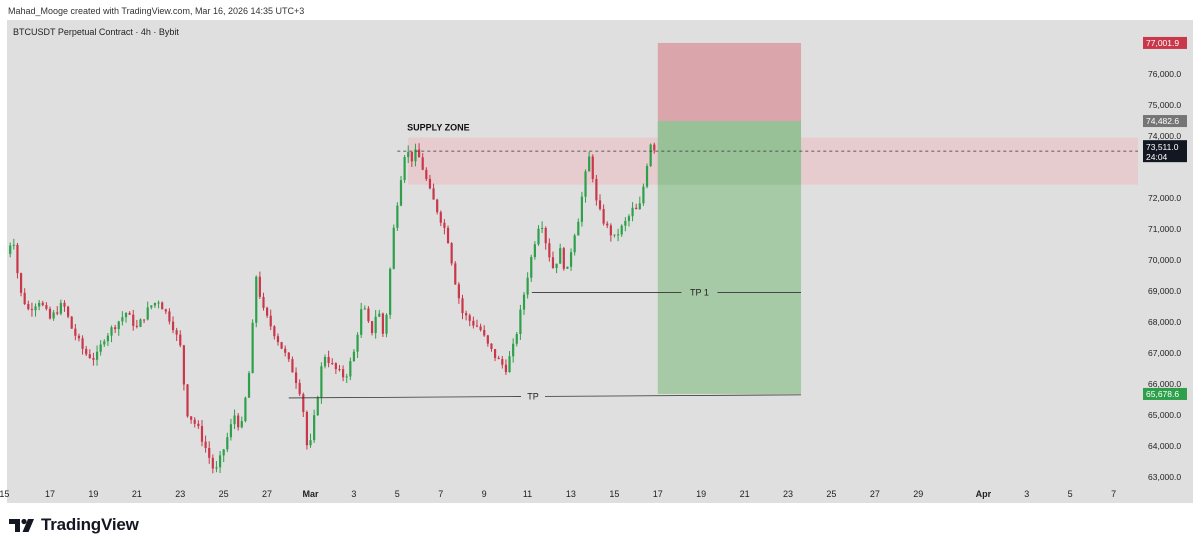 This screenshot has width=1199, height=549. What do you see at coordinates (1164, 353) in the screenshot?
I see `y-tick-label: 67,000.0` at bounding box center [1164, 353].